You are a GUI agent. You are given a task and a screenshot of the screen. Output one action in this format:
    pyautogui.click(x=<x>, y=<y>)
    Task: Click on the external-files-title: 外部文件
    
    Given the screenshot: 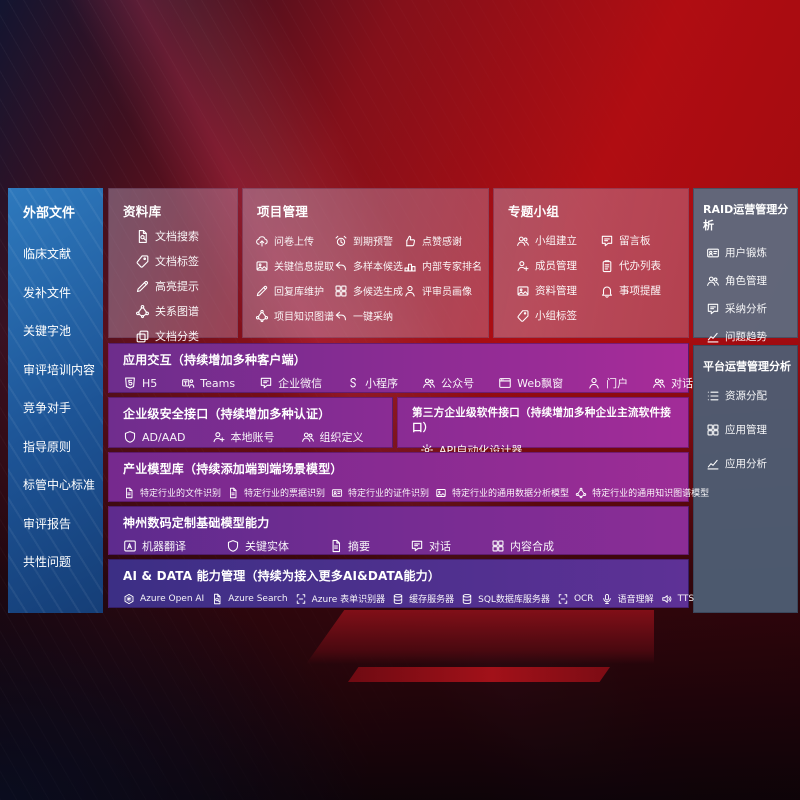 What is the action you would take?
    pyautogui.click(x=49, y=213)
    